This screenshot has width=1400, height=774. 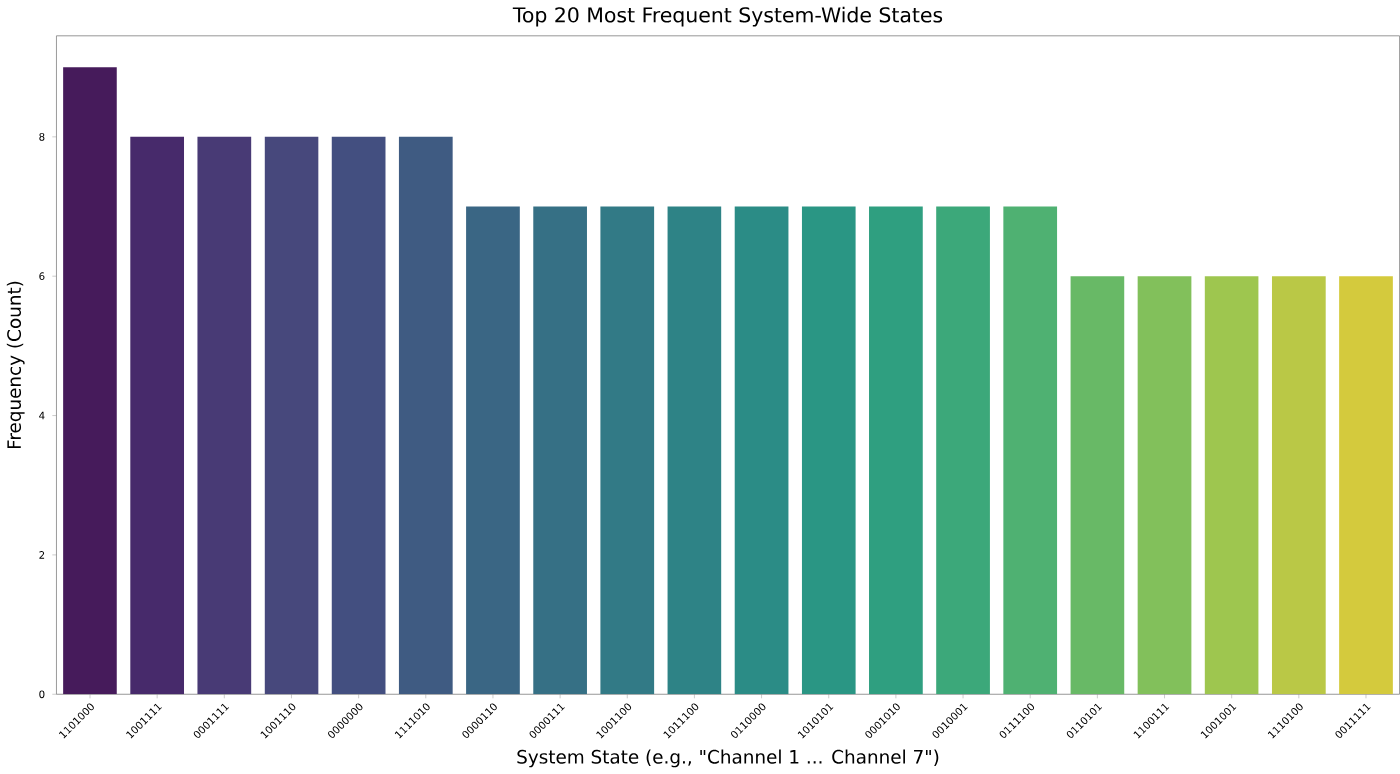 What do you see at coordinates (15, 365) in the screenshot?
I see `y-axis-title: Frequency (Count)` at bounding box center [15, 365].